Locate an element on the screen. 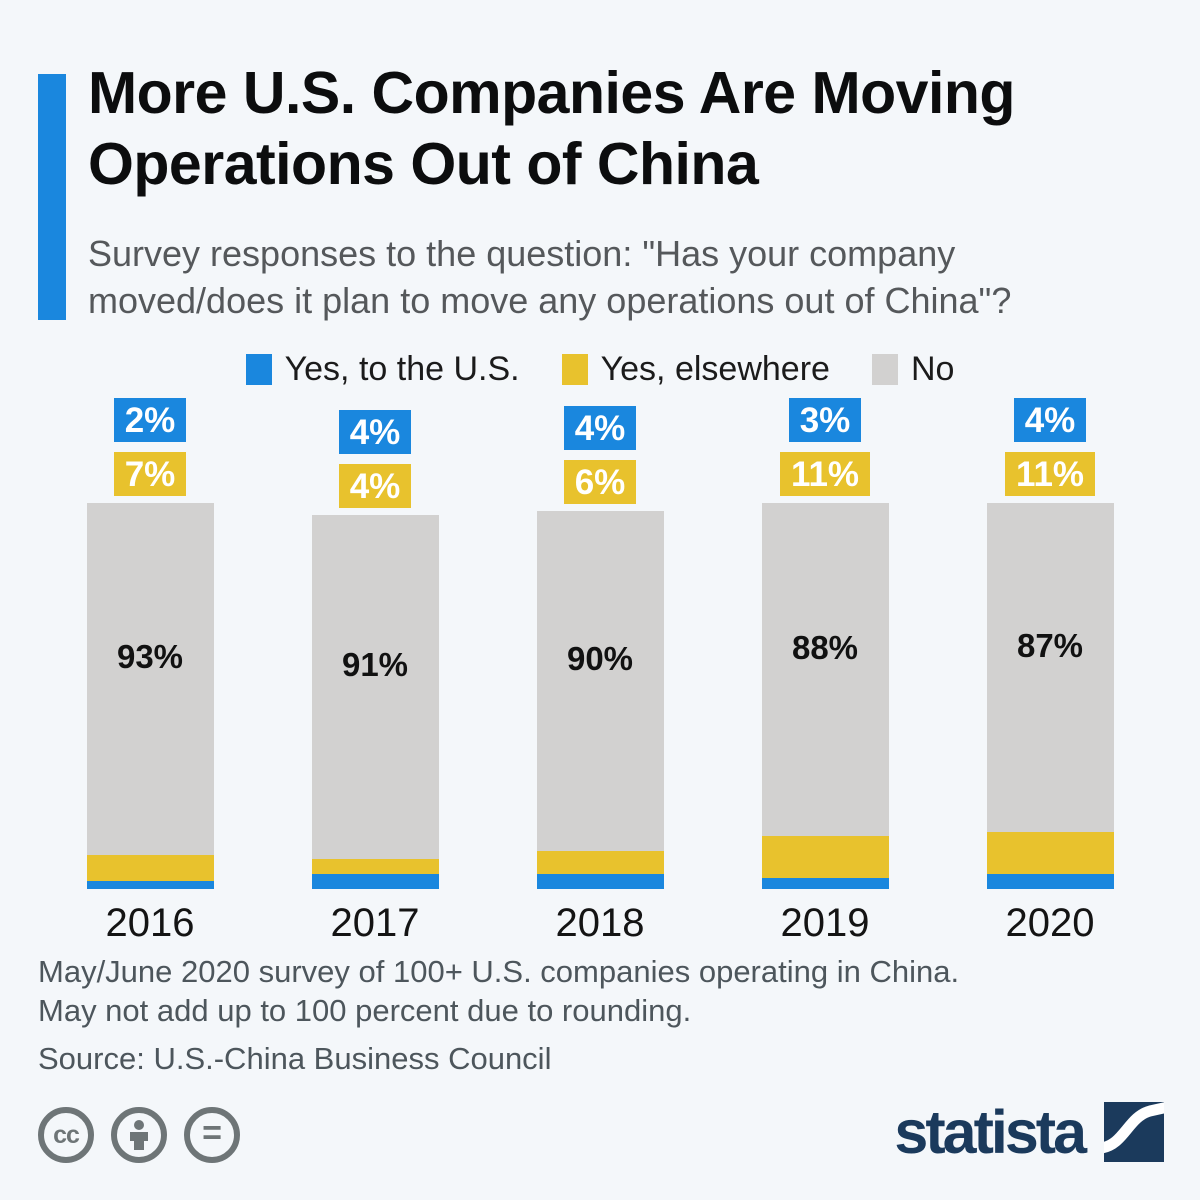 Image resolution: width=1200 pixels, height=1200 pixels. legend-label: Yes, elsewhere is located at coordinates (715, 369).